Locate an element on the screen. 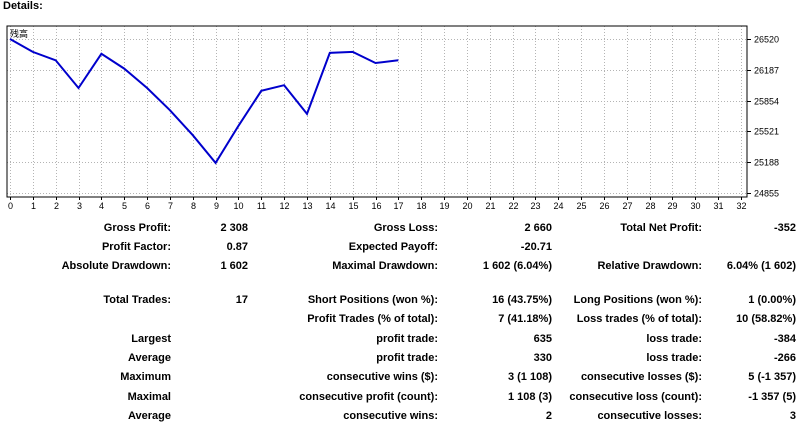 This screenshot has width=800, height=428. y-tick-label: 24855 is located at coordinates (766, 194).